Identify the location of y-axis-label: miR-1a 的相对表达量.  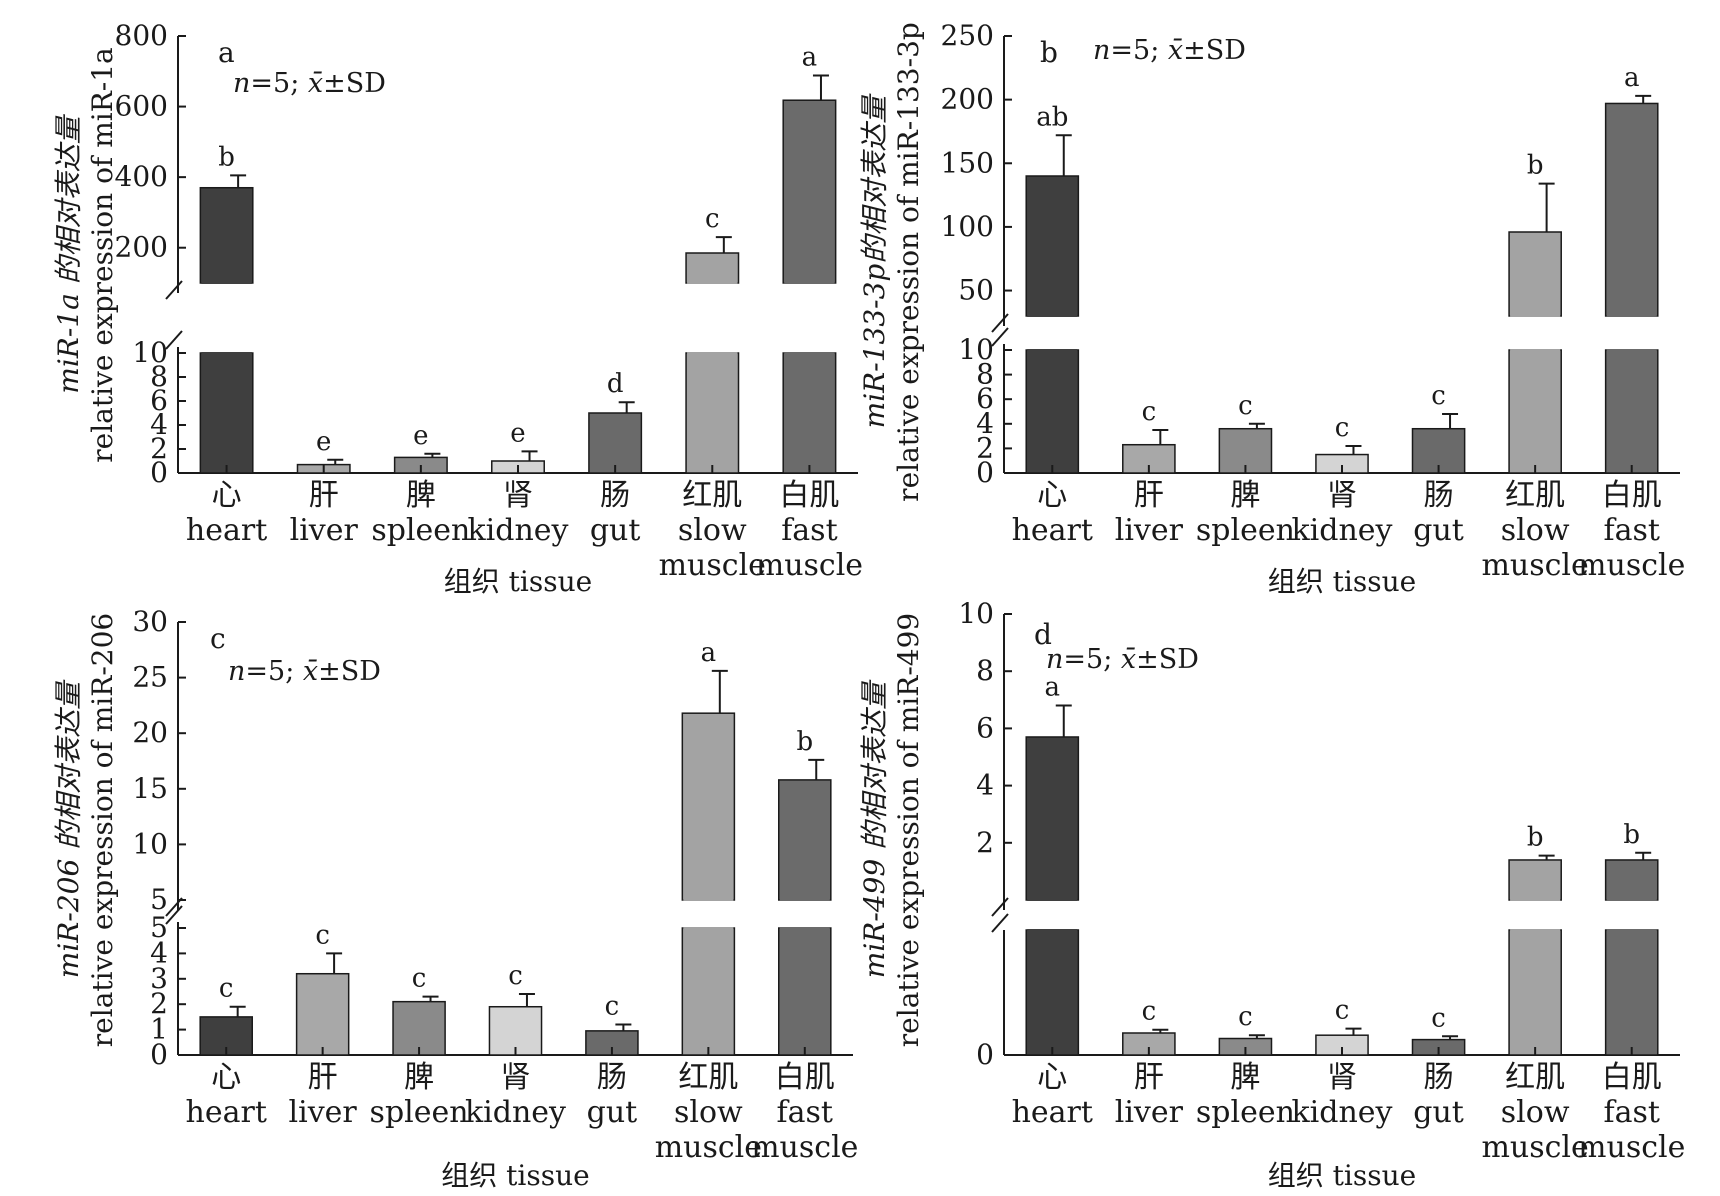
(68, 253).